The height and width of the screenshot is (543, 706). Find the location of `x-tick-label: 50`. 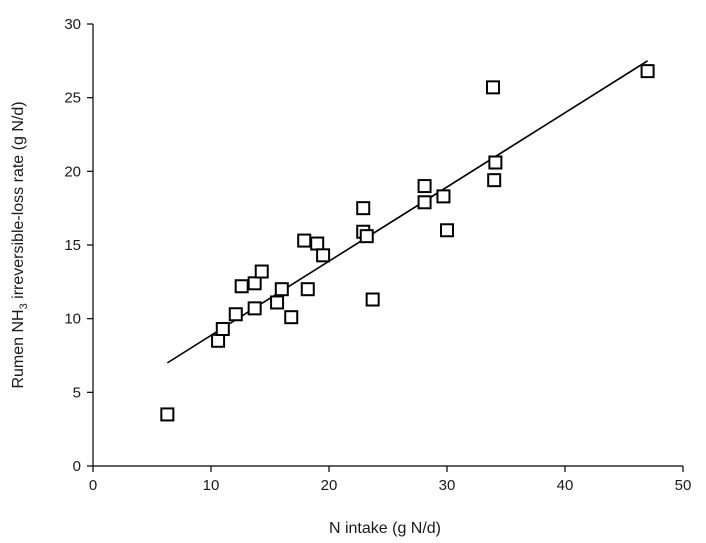

x-tick-label: 50 is located at coordinates (683, 485).